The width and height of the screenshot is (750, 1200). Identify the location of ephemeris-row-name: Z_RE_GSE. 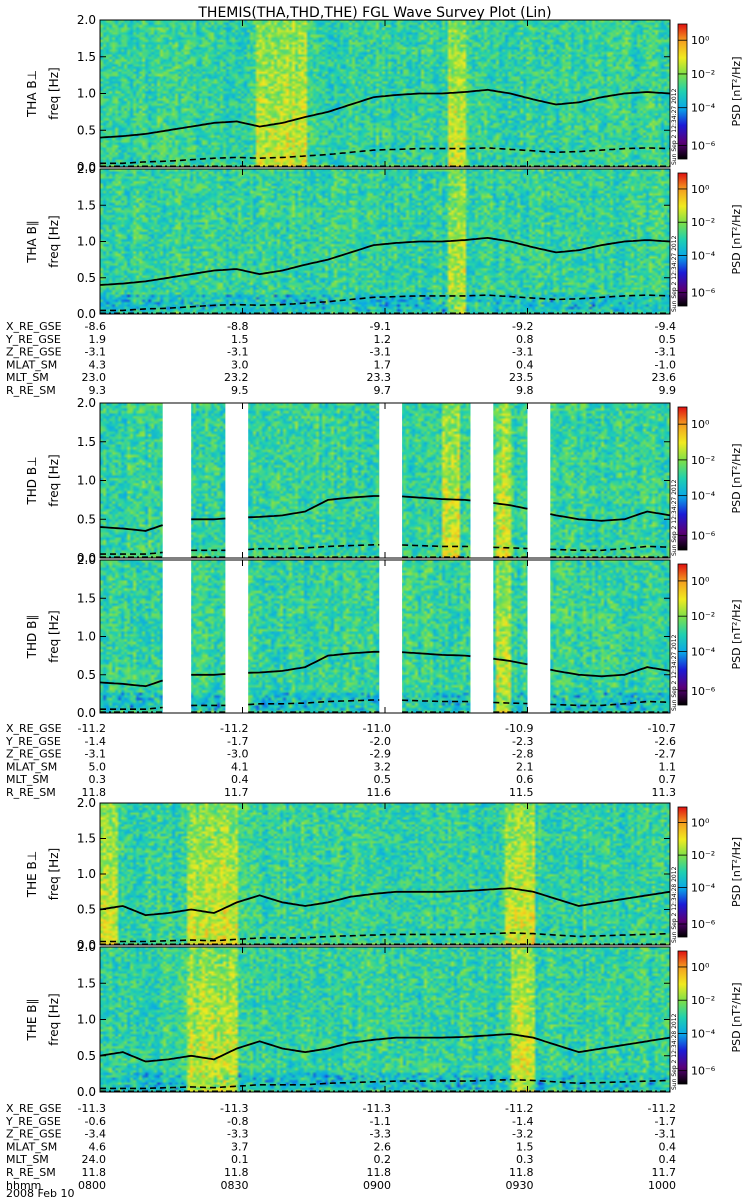
(34, 1134).